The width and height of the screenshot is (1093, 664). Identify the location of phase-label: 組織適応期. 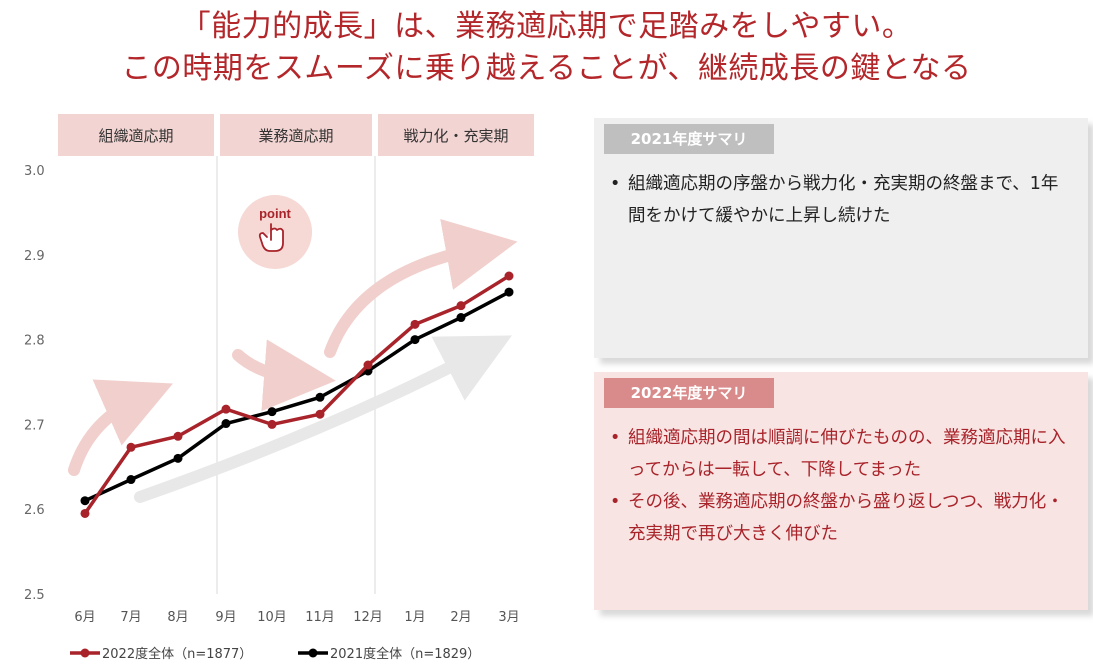
(135, 136).